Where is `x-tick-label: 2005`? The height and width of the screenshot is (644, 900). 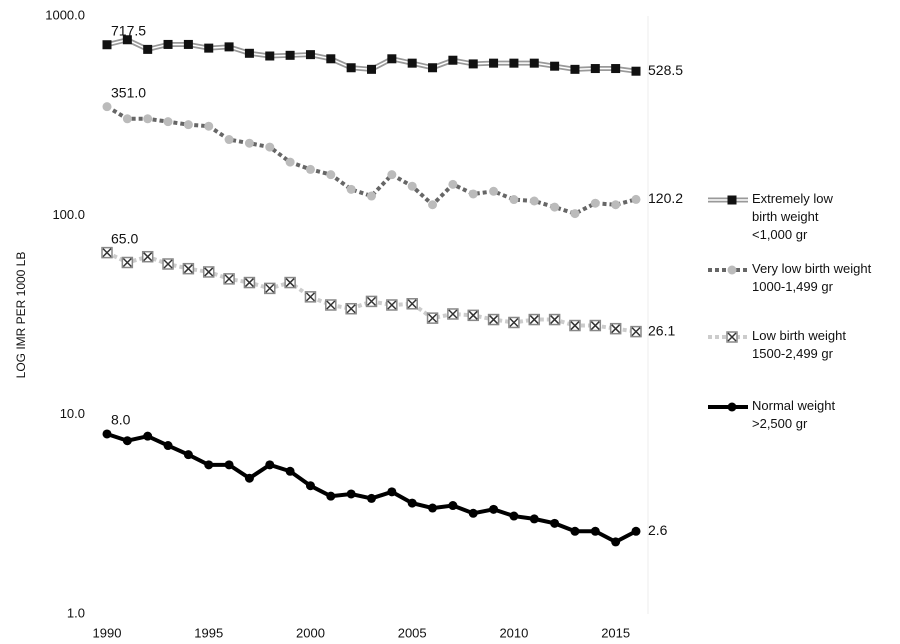 x-tick-label: 2005 is located at coordinates (412, 632).